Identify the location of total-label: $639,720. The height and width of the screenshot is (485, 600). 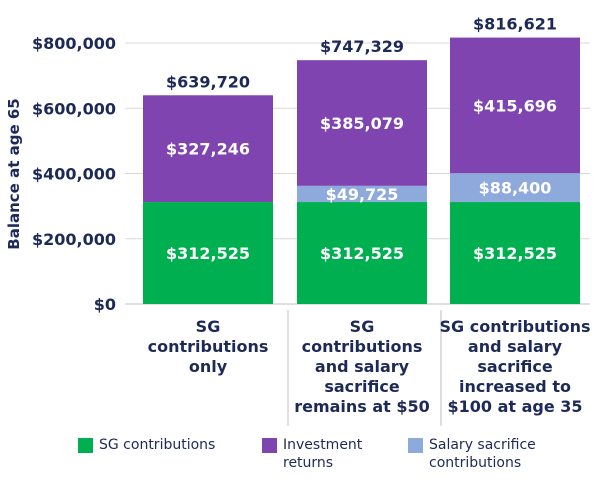
(208, 81).